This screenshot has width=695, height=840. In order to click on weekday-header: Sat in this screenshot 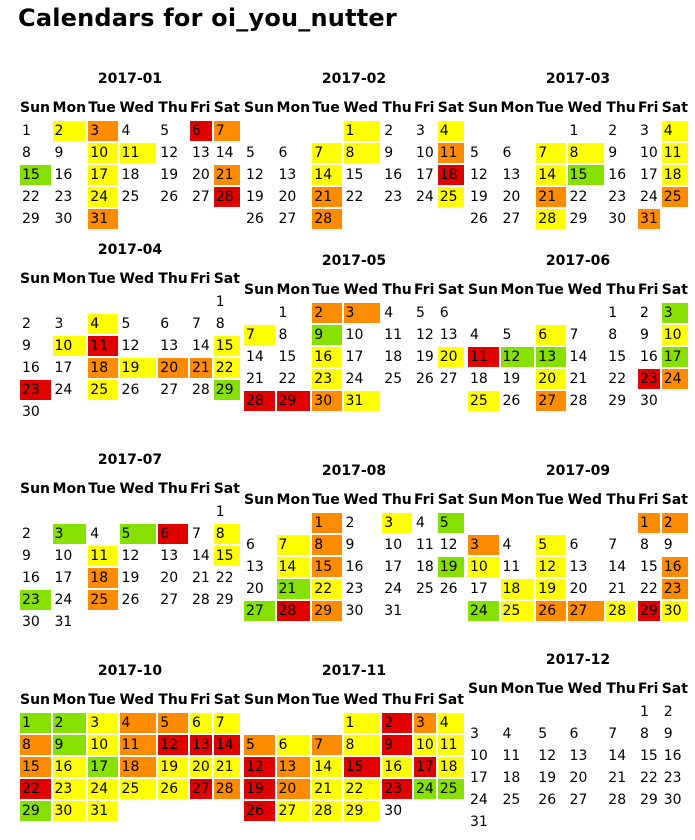, I will do `click(450, 290)`.